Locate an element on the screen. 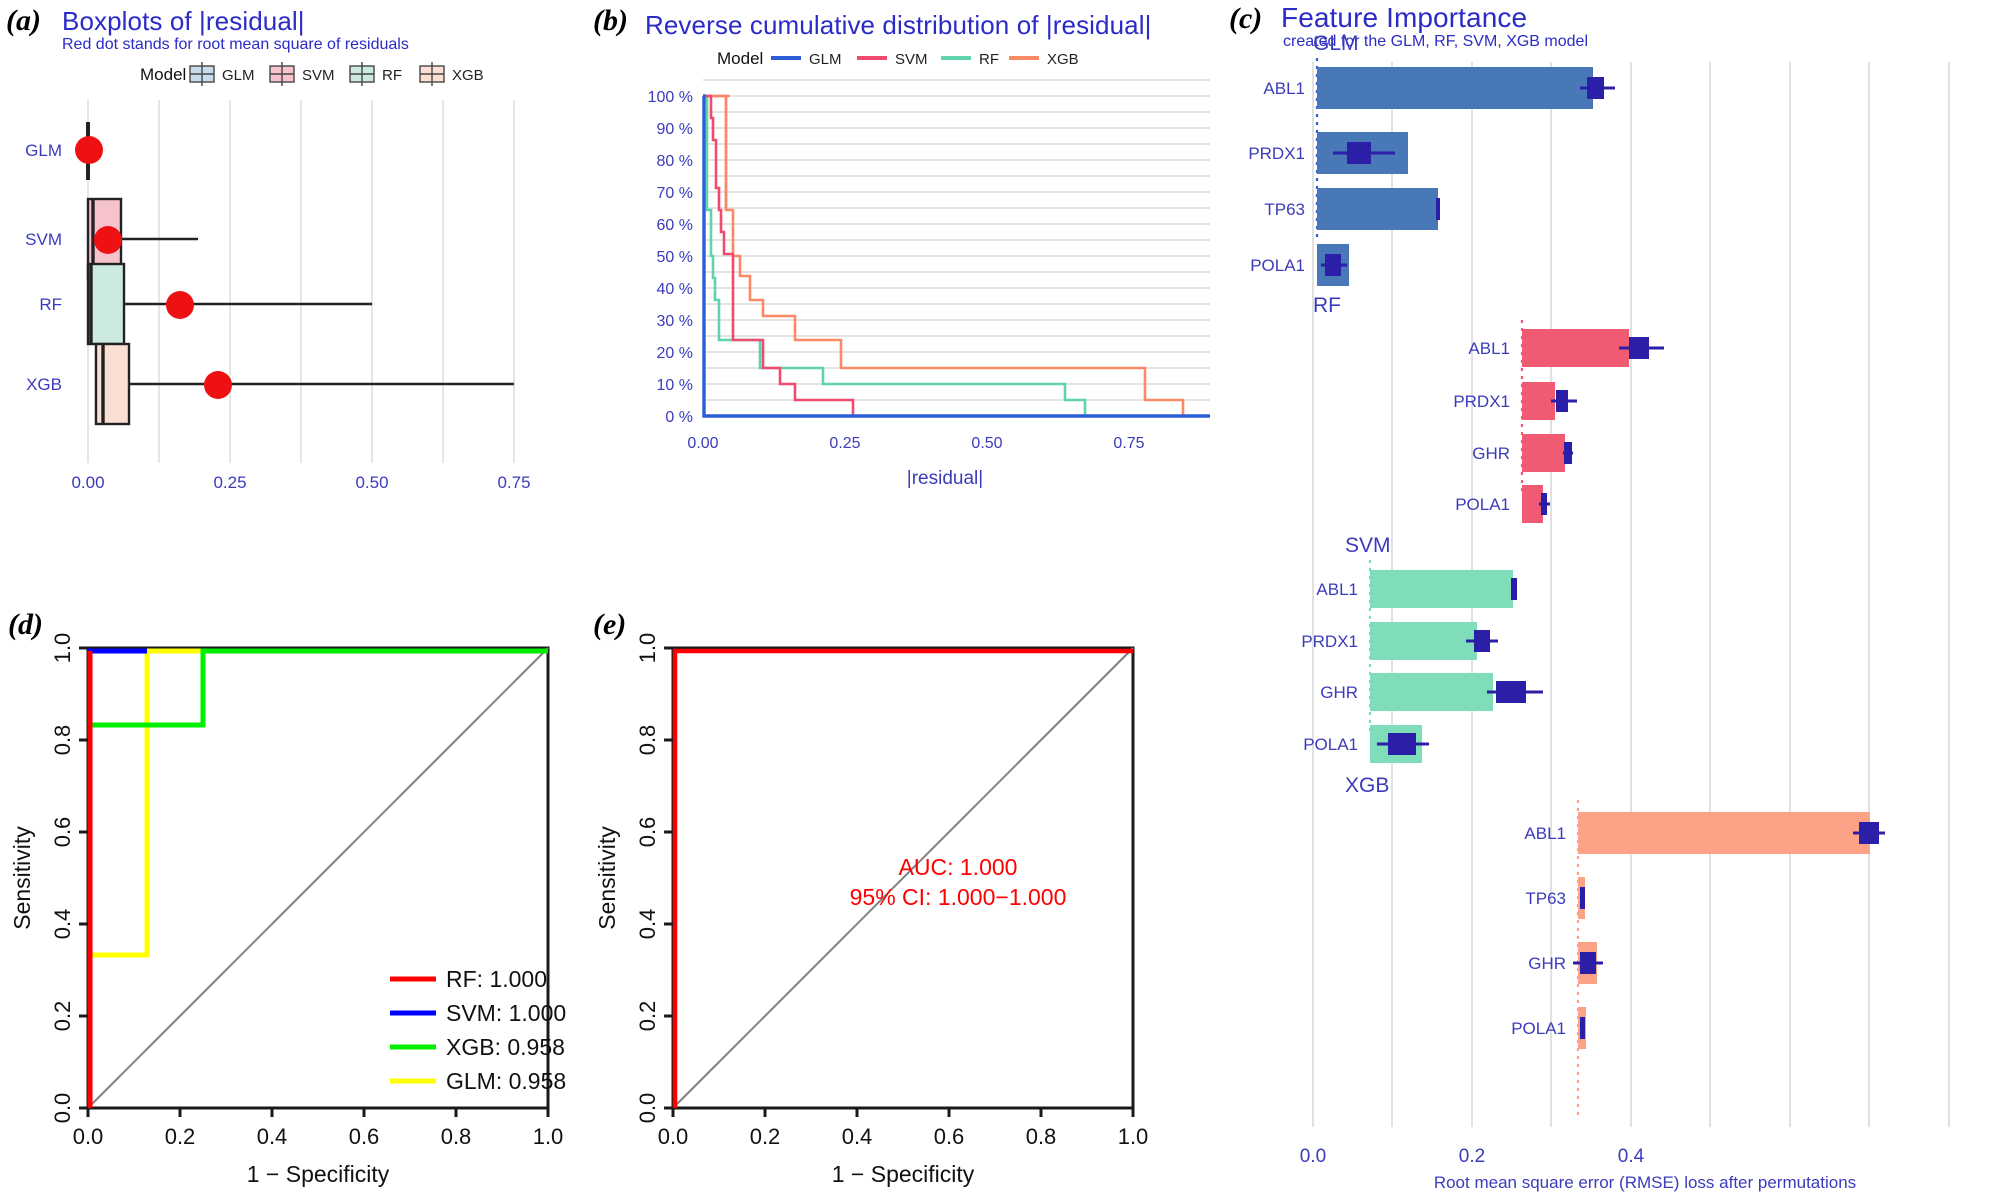 The height and width of the screenshot is (1197, 2000). panel-d-xticks is located at coordinates (318, 1112).